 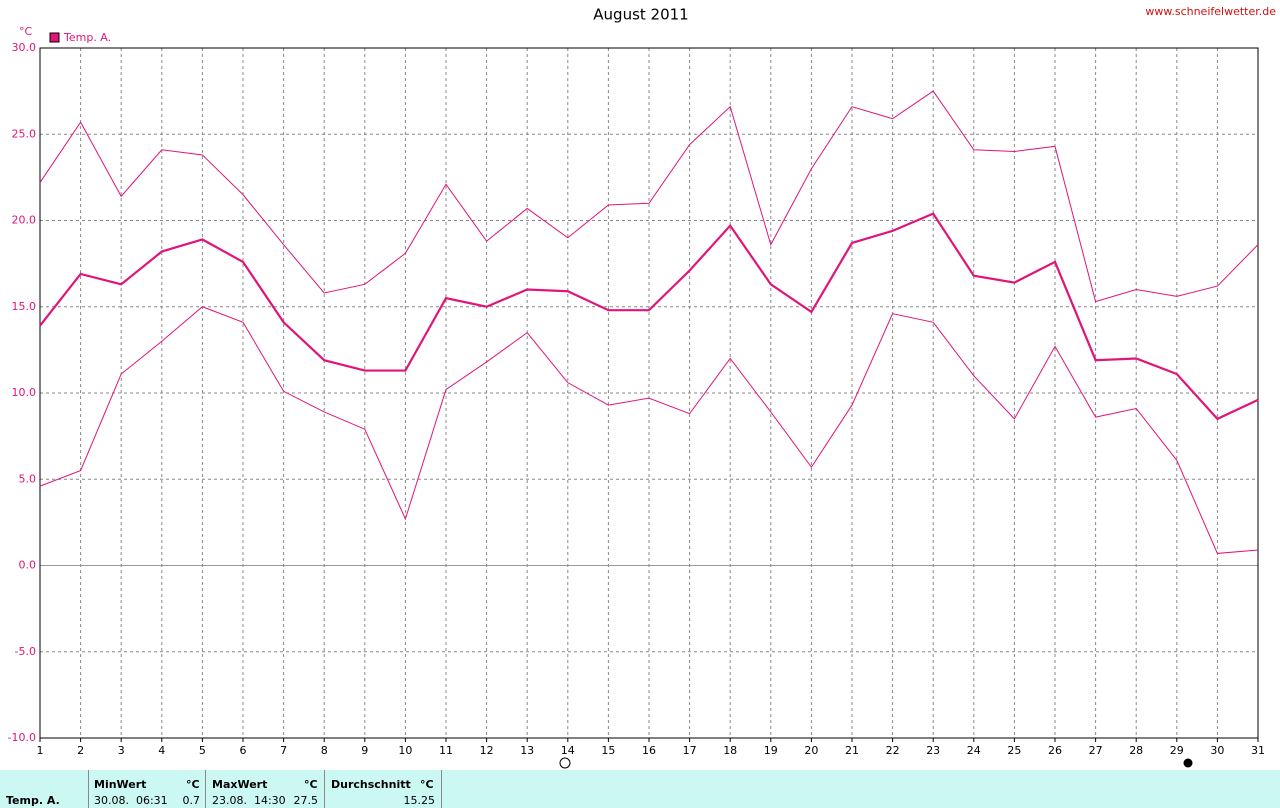 What do you see at coordinates (202, 750) in the screenshot?
I see `x-tick-label: 5` at bounding box center [202, 750].